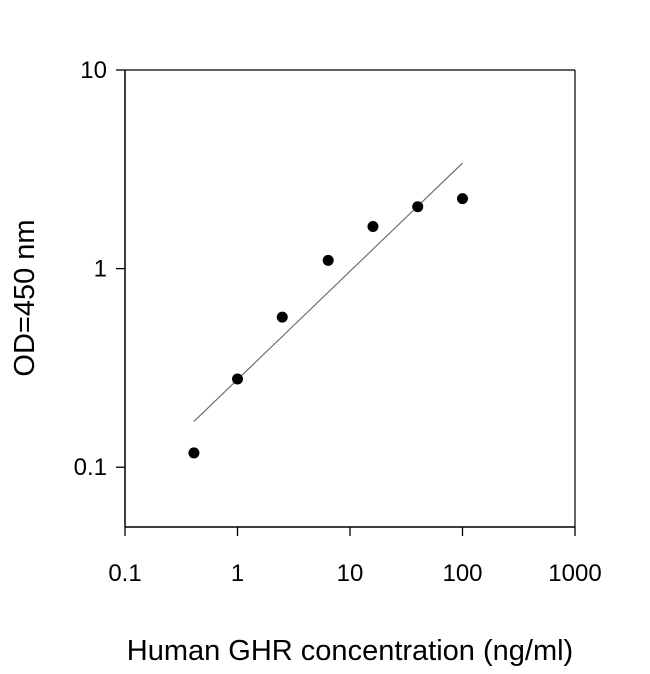 This screenshot has height=674, width=650. Describe the element at coordinates (93, 70) in the screenshot. I see `y-tick-label: 10` at that location.